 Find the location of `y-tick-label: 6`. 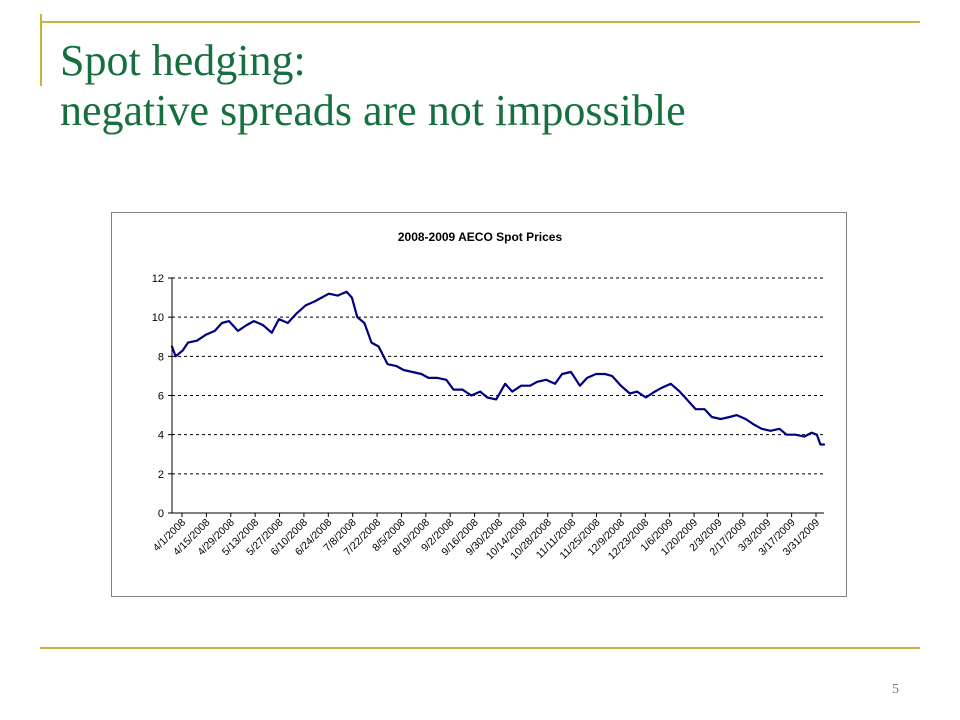

y-tick-label: 6 is located at coordinates (161, 397).